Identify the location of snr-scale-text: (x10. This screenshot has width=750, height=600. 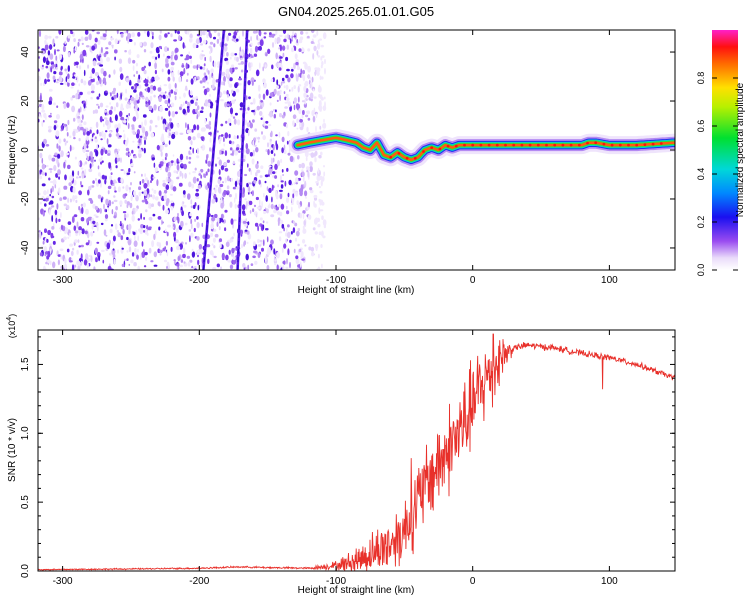
(12, 330).